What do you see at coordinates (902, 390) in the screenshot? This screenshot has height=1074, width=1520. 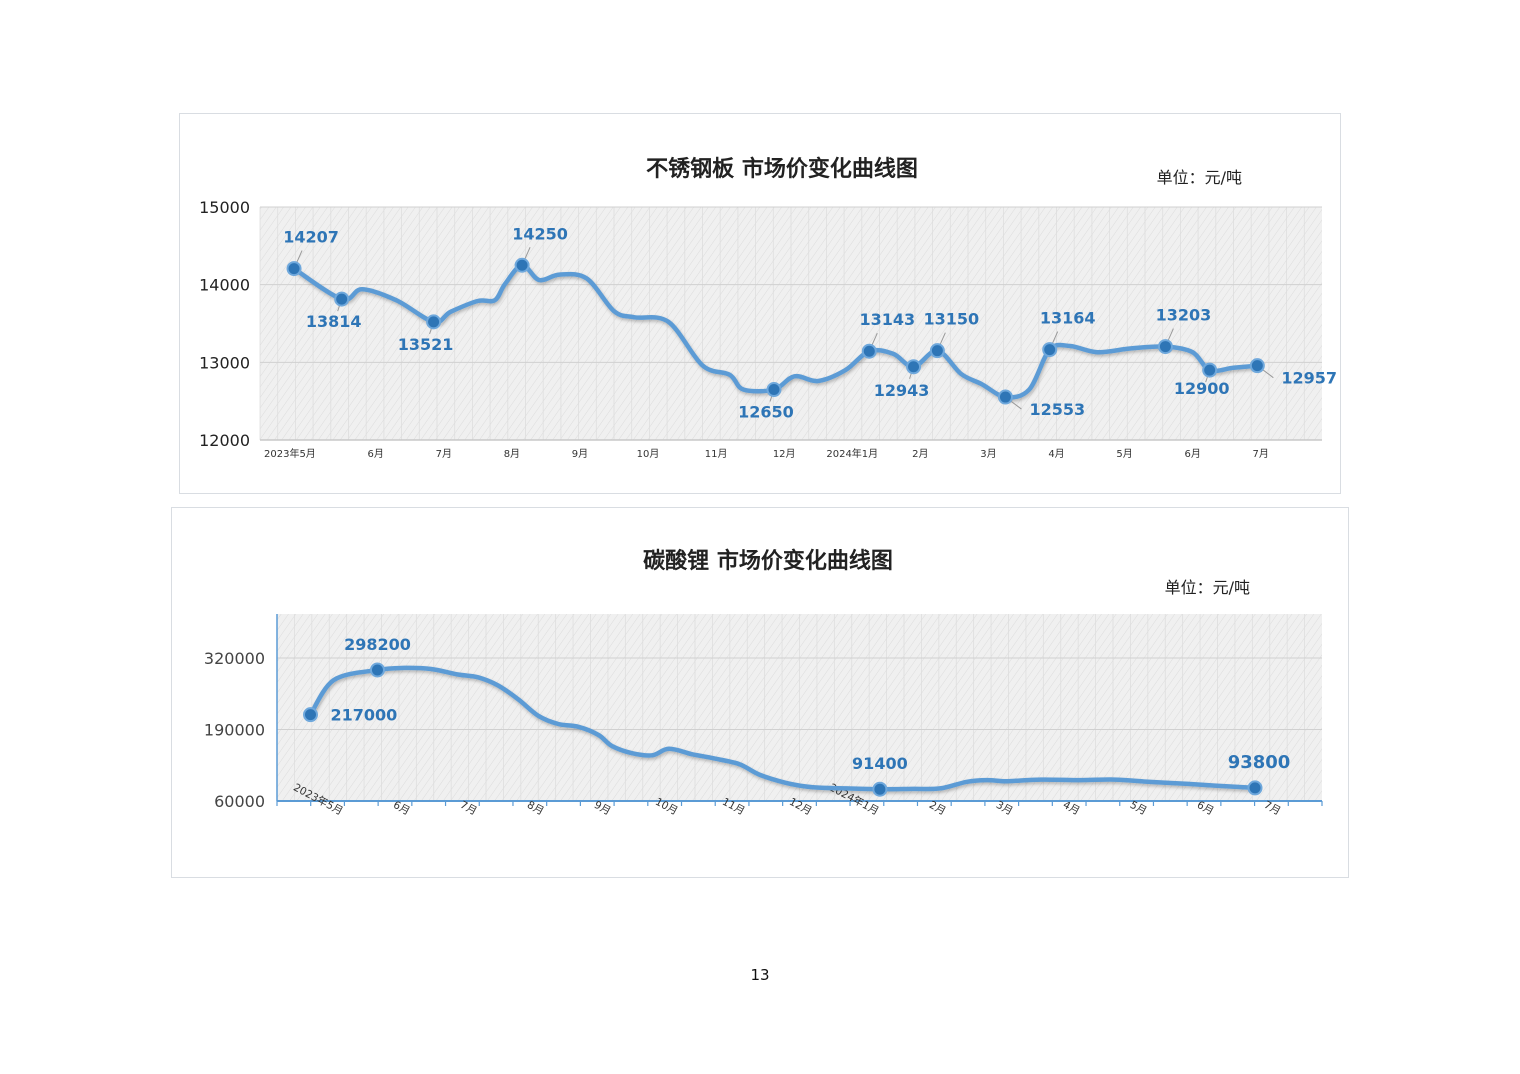 I see `data-label: 12943` at bounding box center [902, 390].